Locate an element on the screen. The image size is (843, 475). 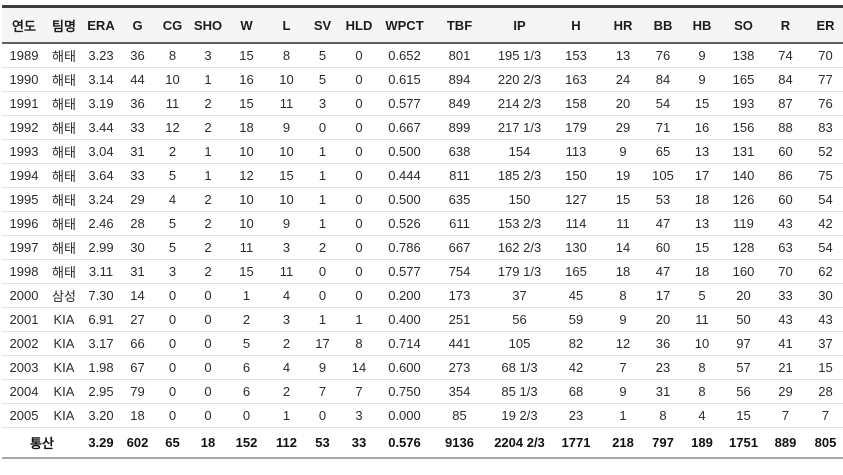
stat-cell-g: 31 is located at coordinates (137, 271).